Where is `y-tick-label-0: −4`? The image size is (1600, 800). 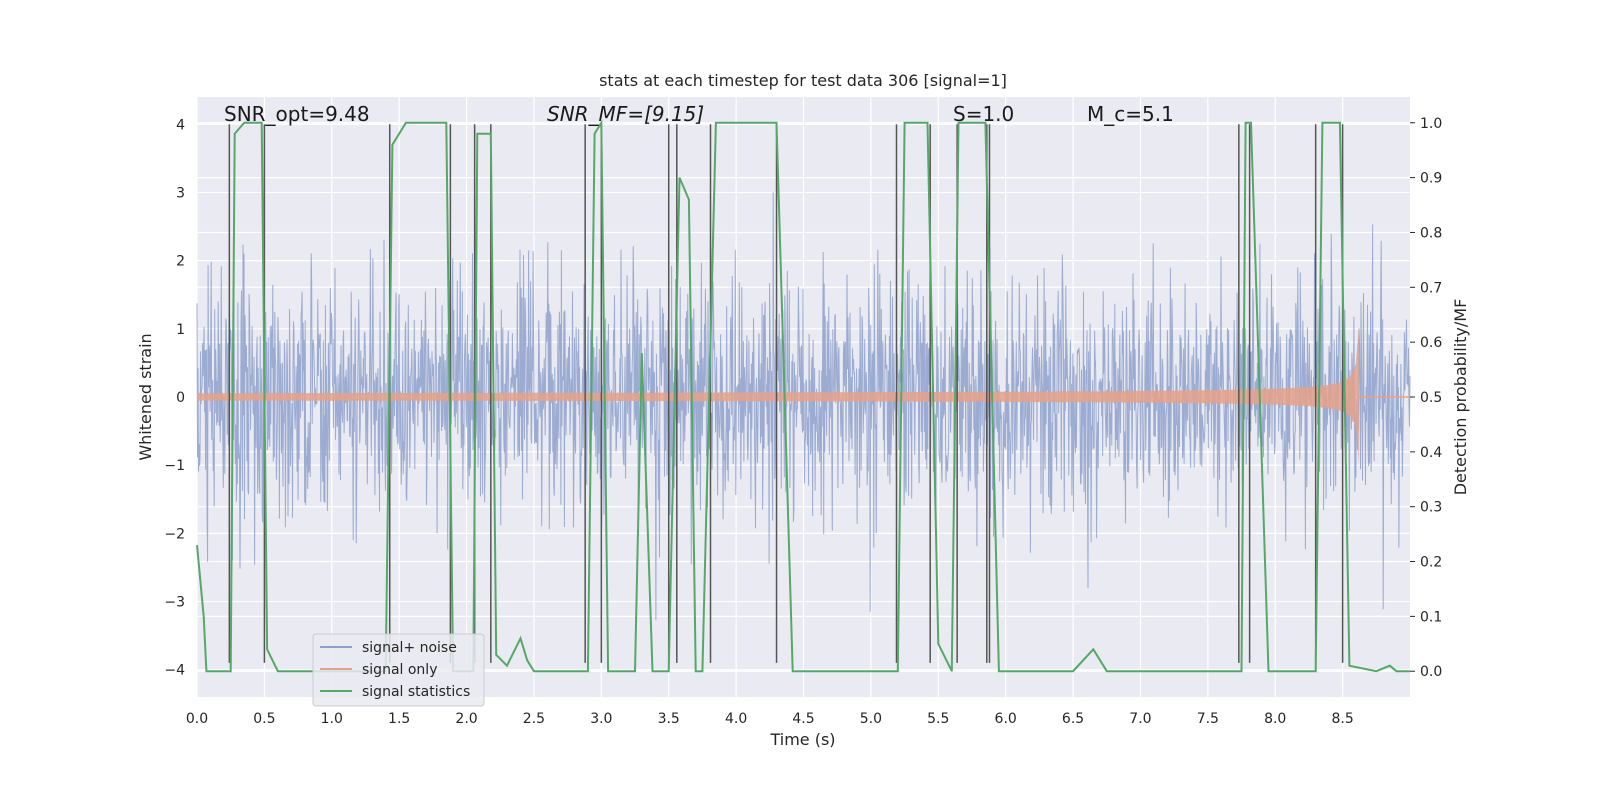
y-tick-label-0: −4 is located at coordinates (174, 671).